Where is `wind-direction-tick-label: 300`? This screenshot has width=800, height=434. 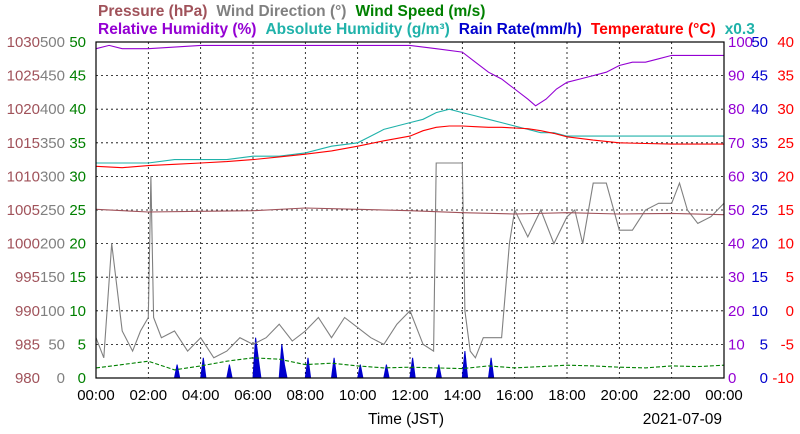 wind-direction-tick-label: 300 is located at coordinates (52, 176).